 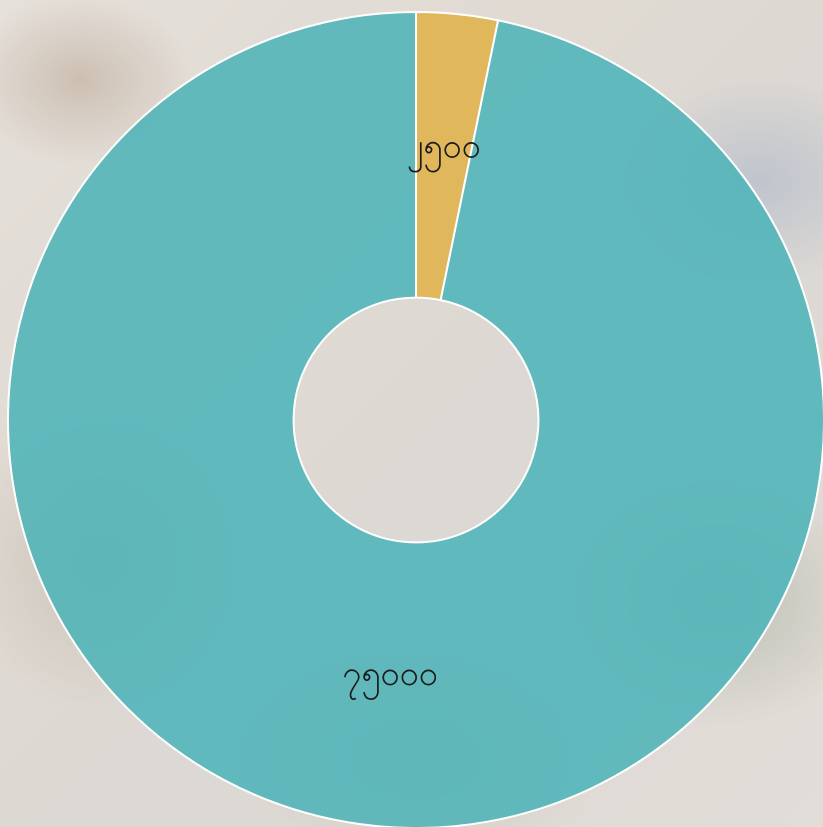 What do you see at coordinates (411, 414) in the screenshot?
I see `slice-labels: ၂၅၀၀ ၇၅၀၀၀` at bounding box center [411, 414].